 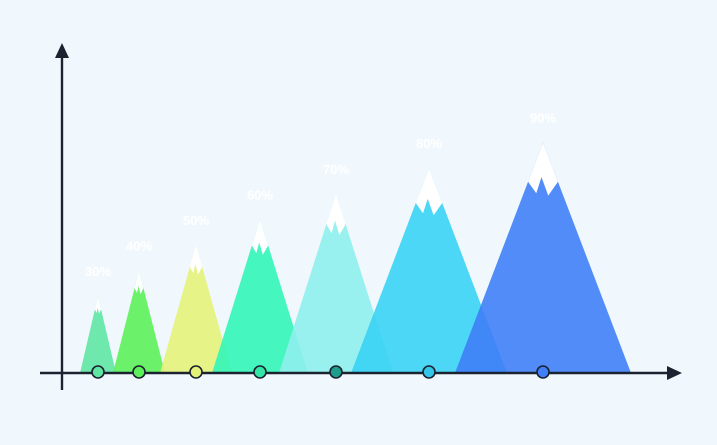 I want to click on percent-label-1: 30%, so click(x=98, y=271).